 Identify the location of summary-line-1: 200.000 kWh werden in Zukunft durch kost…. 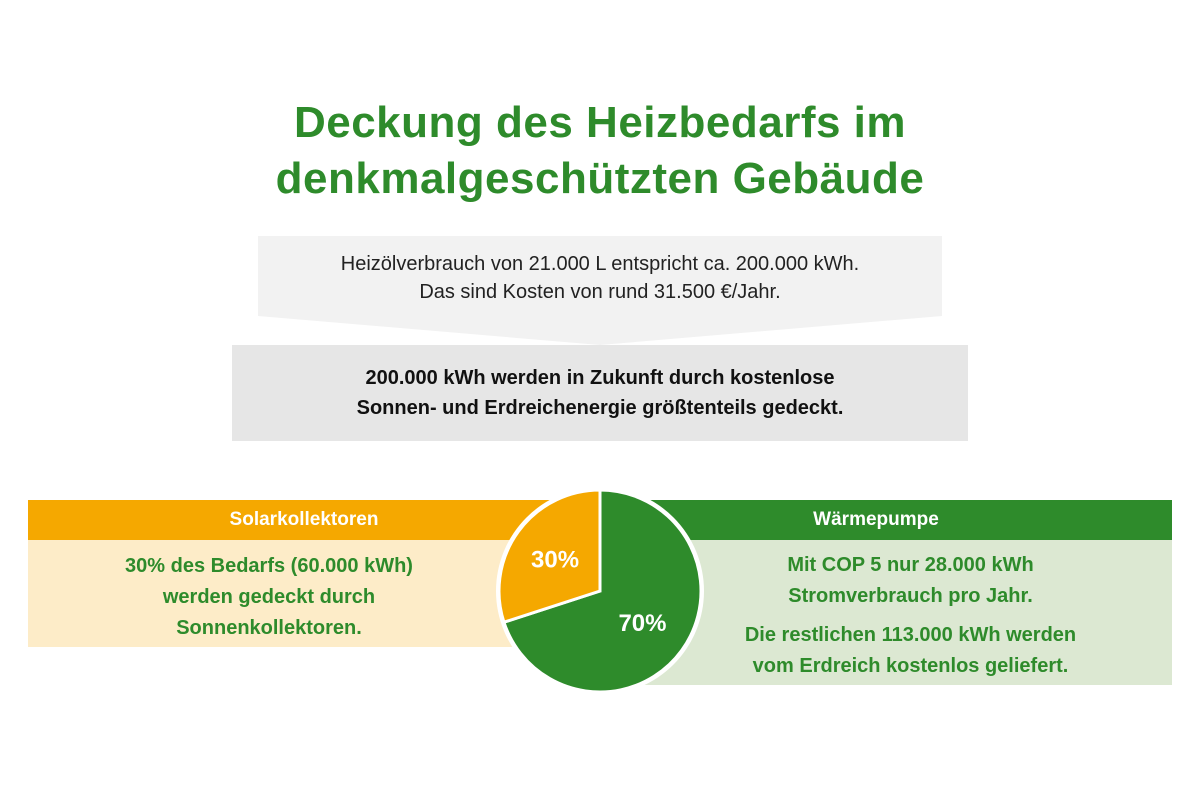
(600, 378).